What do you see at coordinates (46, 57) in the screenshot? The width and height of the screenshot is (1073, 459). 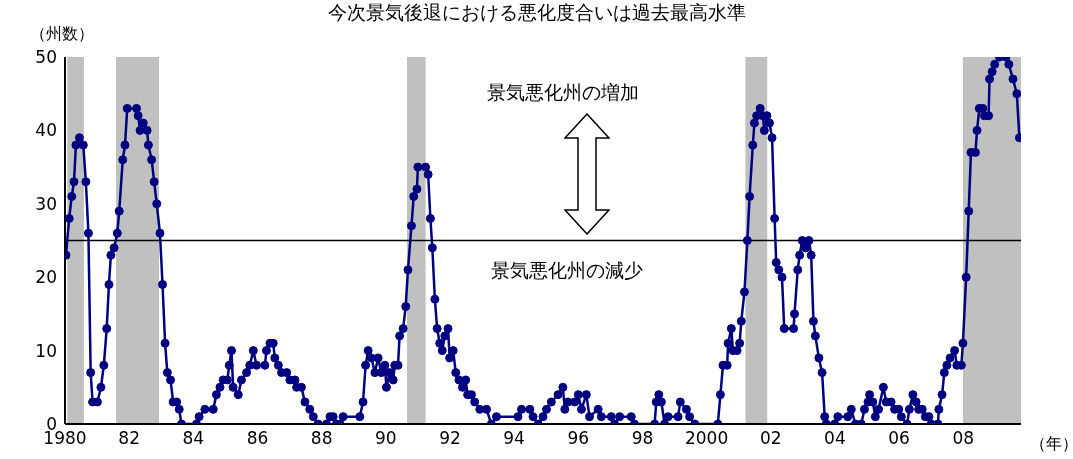 I see `y-tick-label: 50` at bounding box center [46, 57].